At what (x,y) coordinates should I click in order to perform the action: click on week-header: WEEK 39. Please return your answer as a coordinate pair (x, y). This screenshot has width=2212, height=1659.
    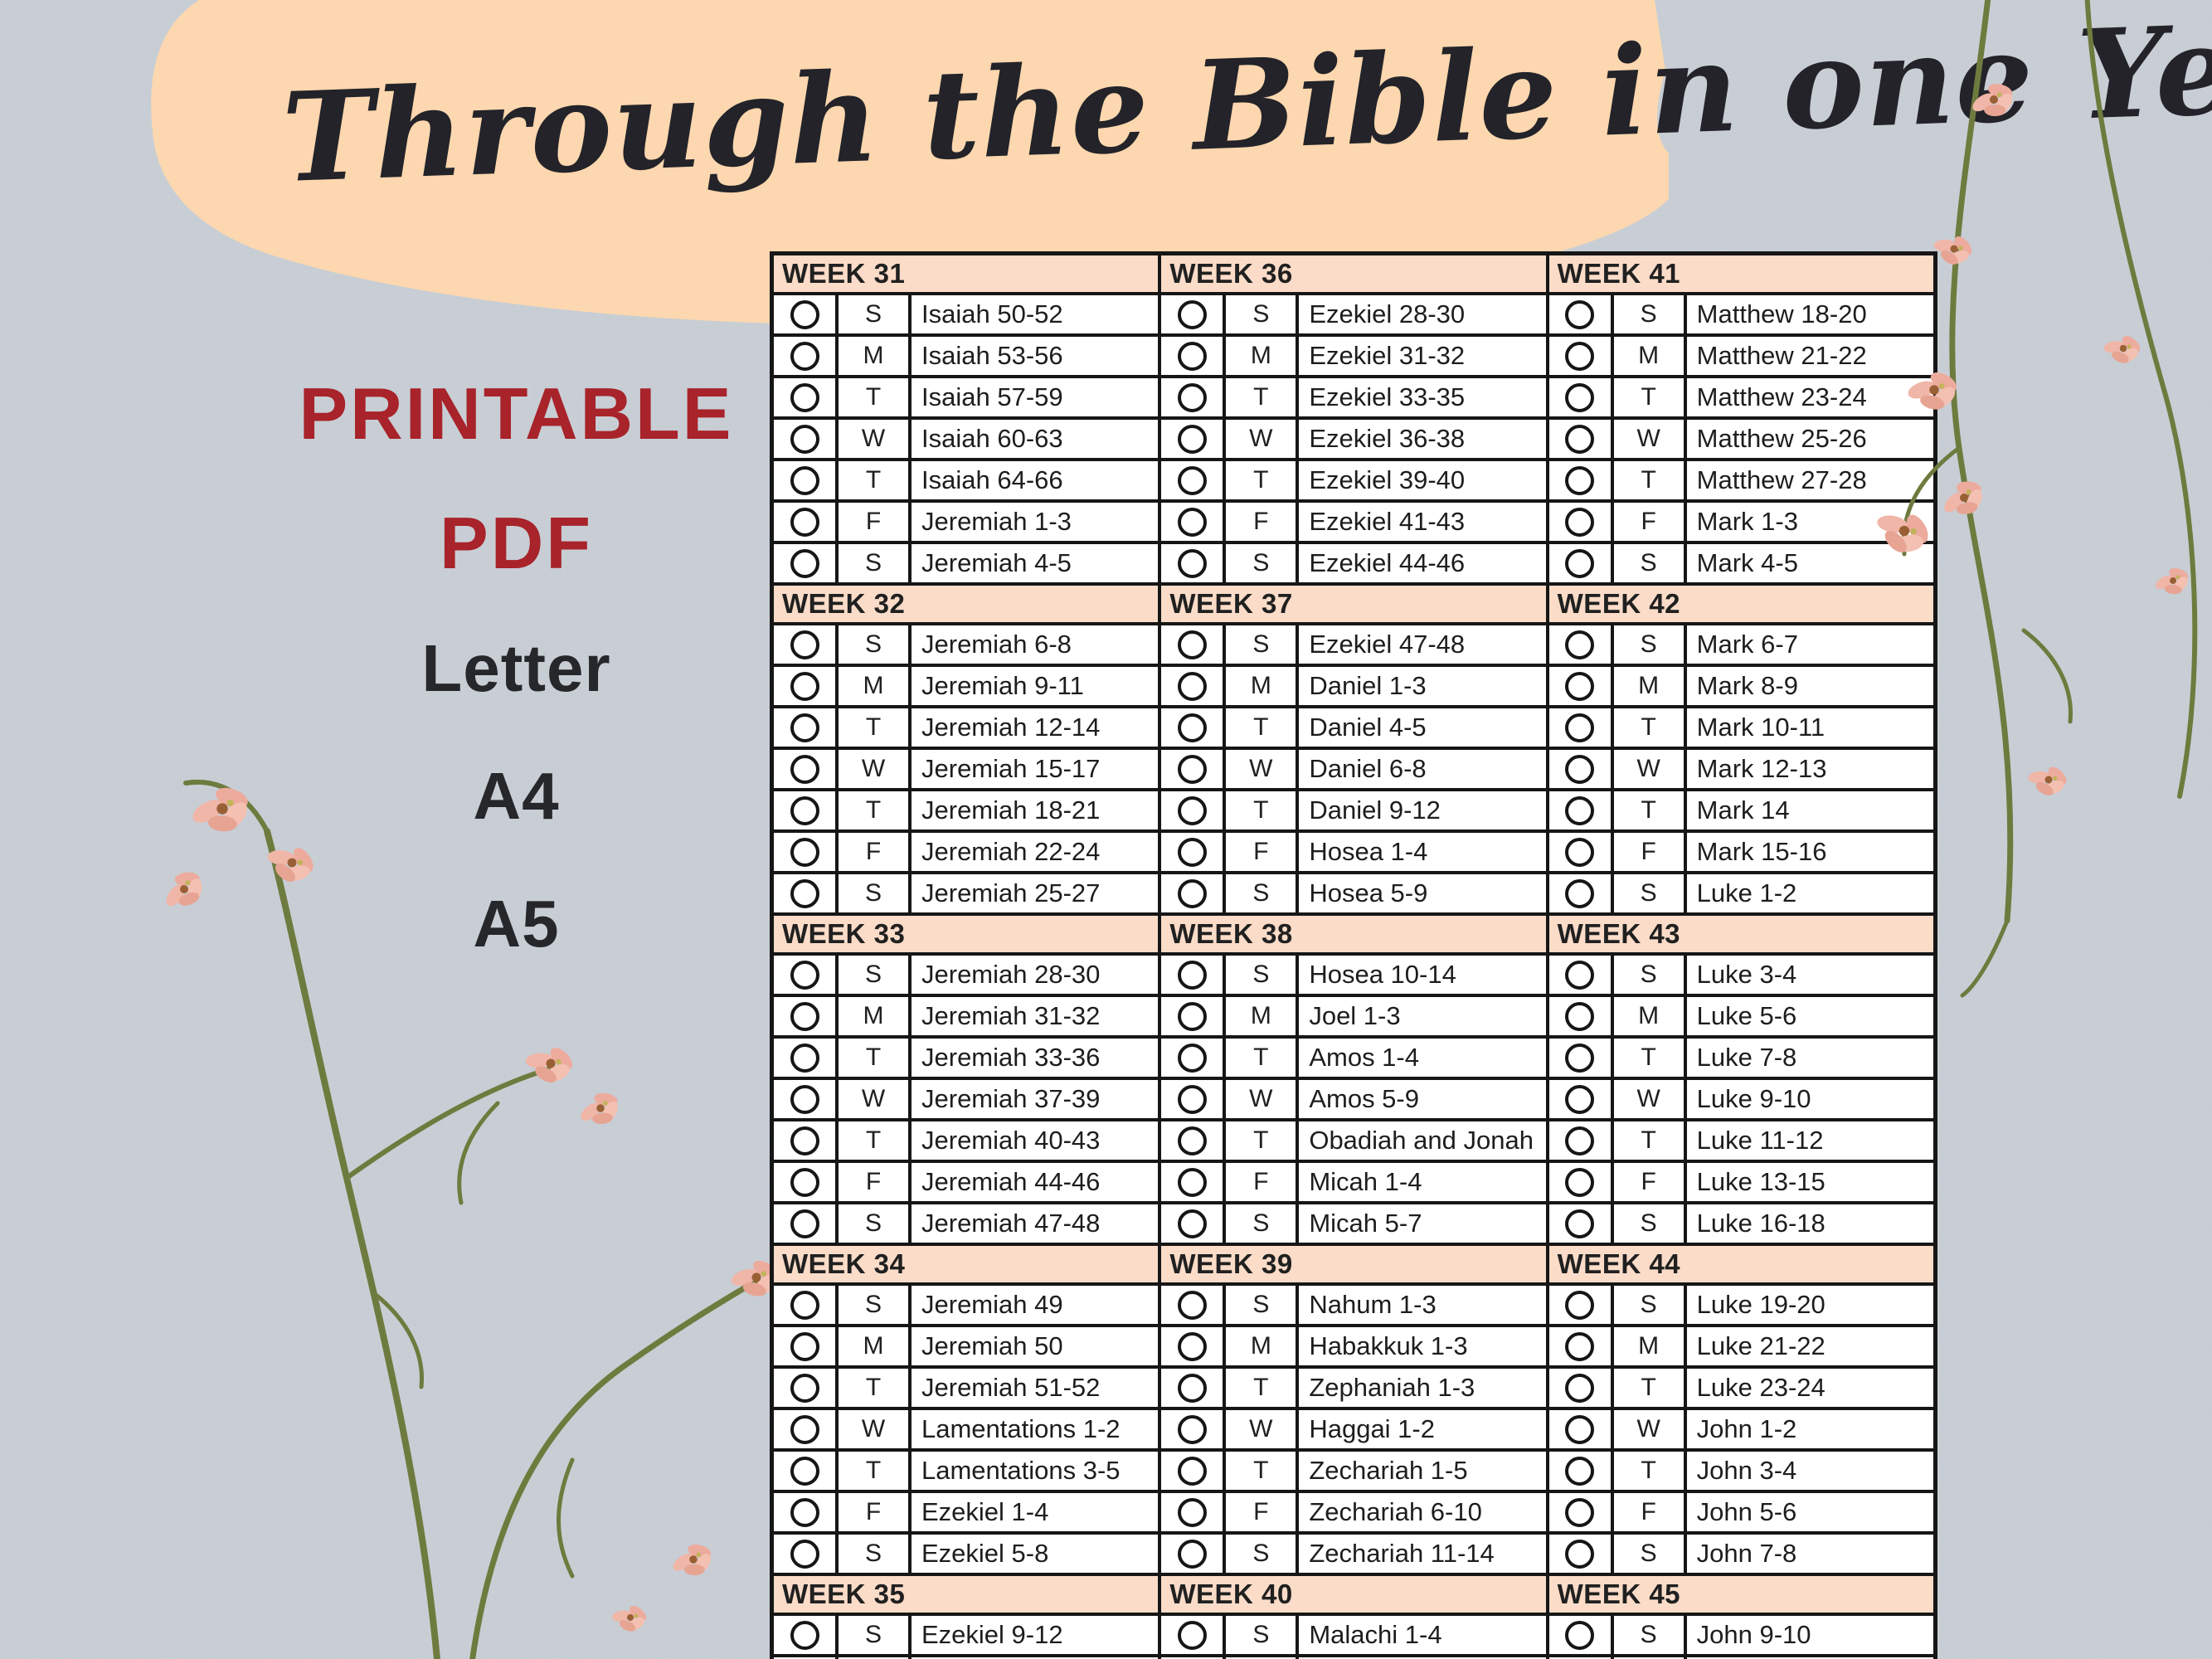
    Looking at the image, I should click on (1353, 1266).